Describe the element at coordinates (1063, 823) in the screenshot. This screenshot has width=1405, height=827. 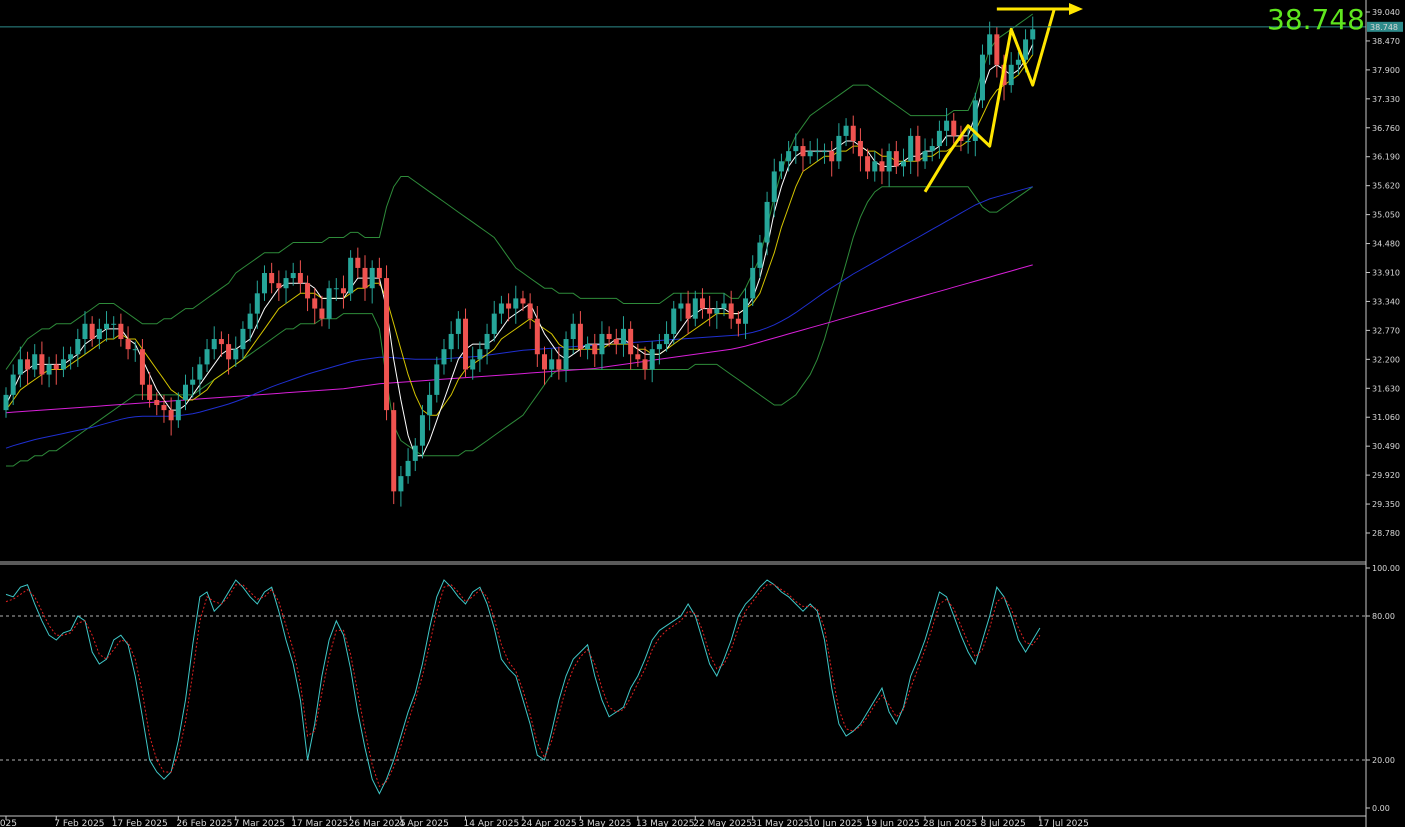
I see `date-tick-label: 17 Jul 2025` at that location.